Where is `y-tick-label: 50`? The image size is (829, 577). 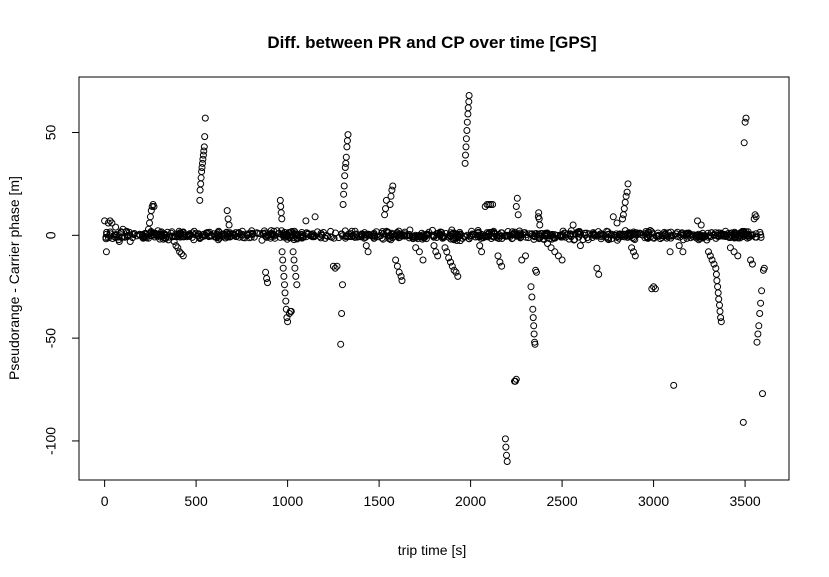
y-tick-label: 50 is located at coordinates (51, 133).